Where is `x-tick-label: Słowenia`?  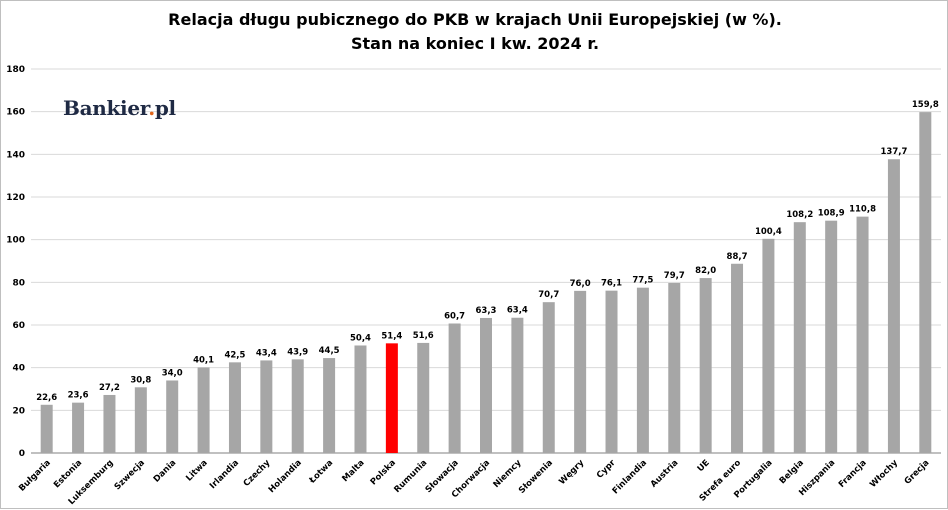
x-tick-label: Słowenia is located at coordinates (536, 477).